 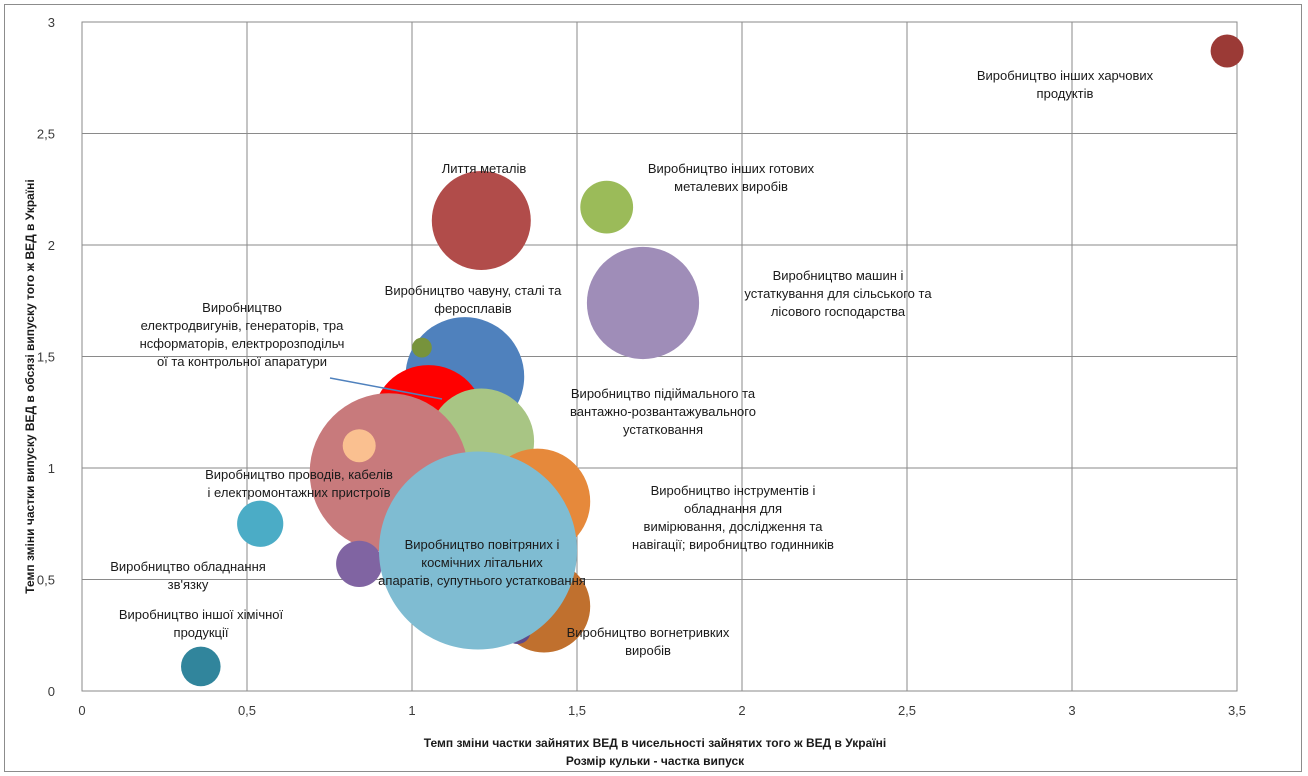 I want to click on data-label: продукції, so click(x=201, y=632).